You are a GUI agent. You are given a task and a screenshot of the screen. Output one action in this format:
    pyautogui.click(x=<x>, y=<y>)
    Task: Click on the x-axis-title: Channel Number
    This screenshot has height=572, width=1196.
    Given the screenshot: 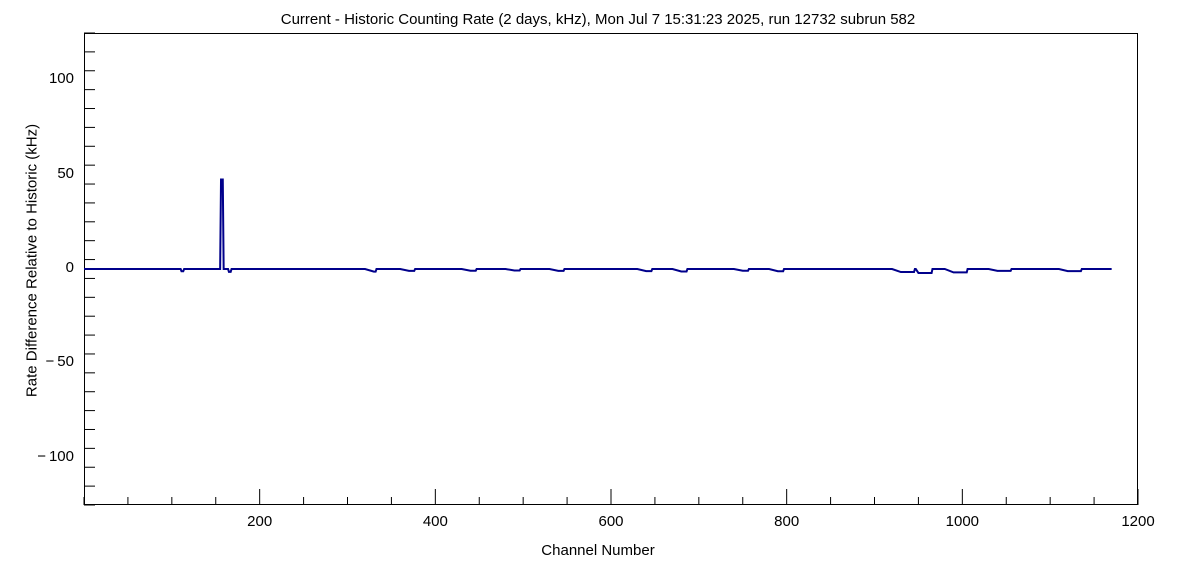 What is the action you would take?
    pyautogui.click(x=598, y=550)
    